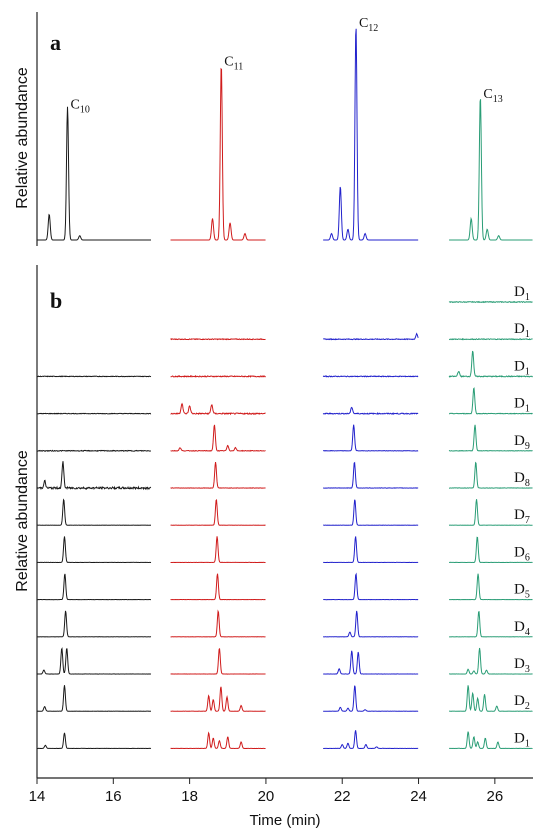 The image size is (533, 830). What do you see at coordinates (22, 521) in the screenshot?
I see `panel-b-y-axis-label: Relative abundance` at bounding box center [22, 521].